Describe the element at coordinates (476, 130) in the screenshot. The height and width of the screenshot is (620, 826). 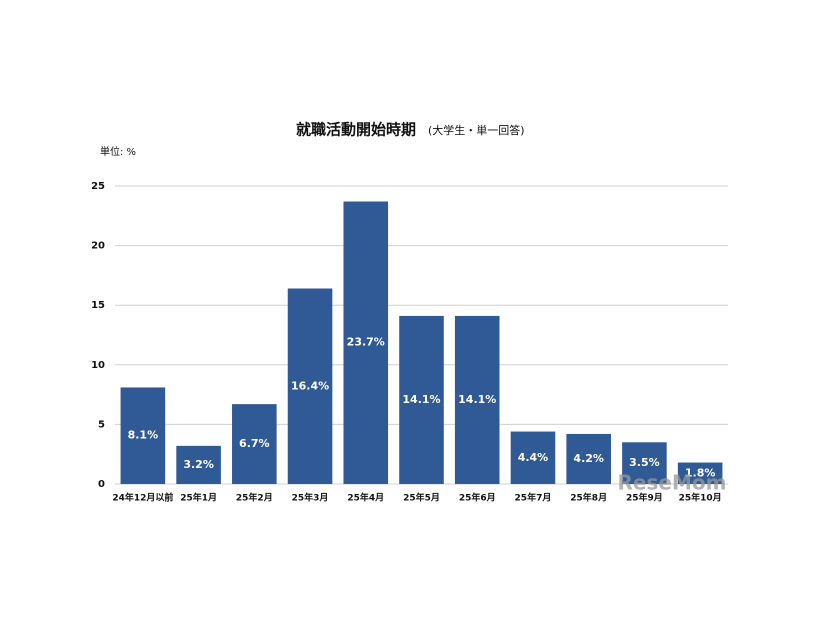
I see `chart-subtitle: (大学生・単一回答)` at that location.